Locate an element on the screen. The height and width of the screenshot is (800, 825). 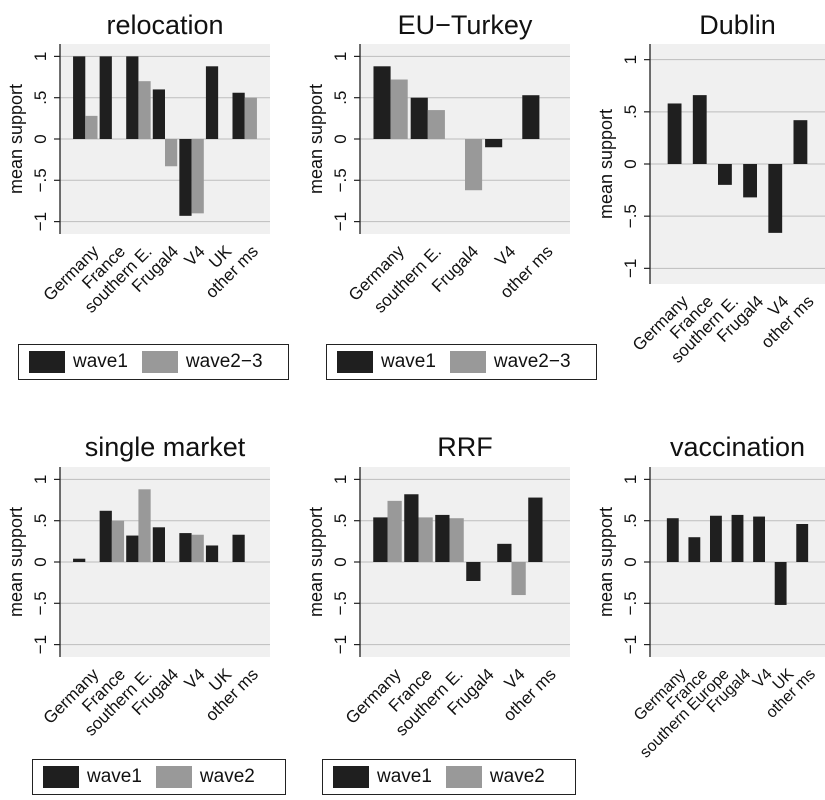
legend-item-wave2: wave2−3 is located at coordinates (510, 362).